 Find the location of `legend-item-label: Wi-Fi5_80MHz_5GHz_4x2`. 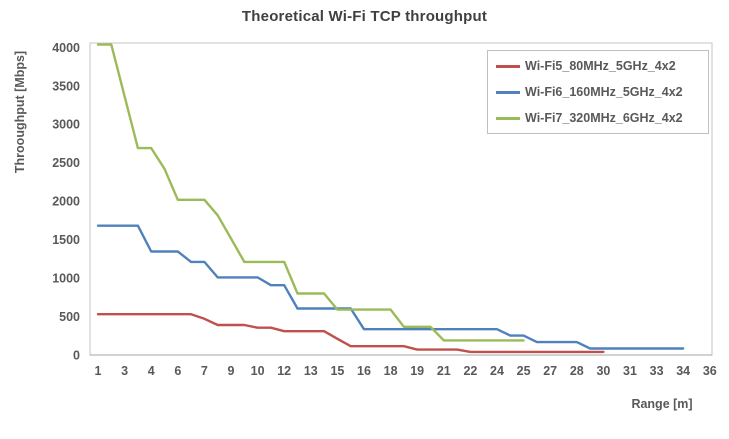

legend-item-label: Wi-Fi5_80MHz_5GHz_4x2 is located at coordinates (600, 66).